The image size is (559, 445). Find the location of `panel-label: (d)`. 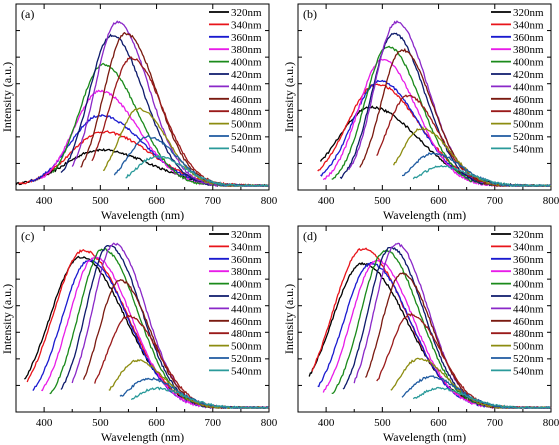

panel-label: (d) is located at coordinates (310, 236).